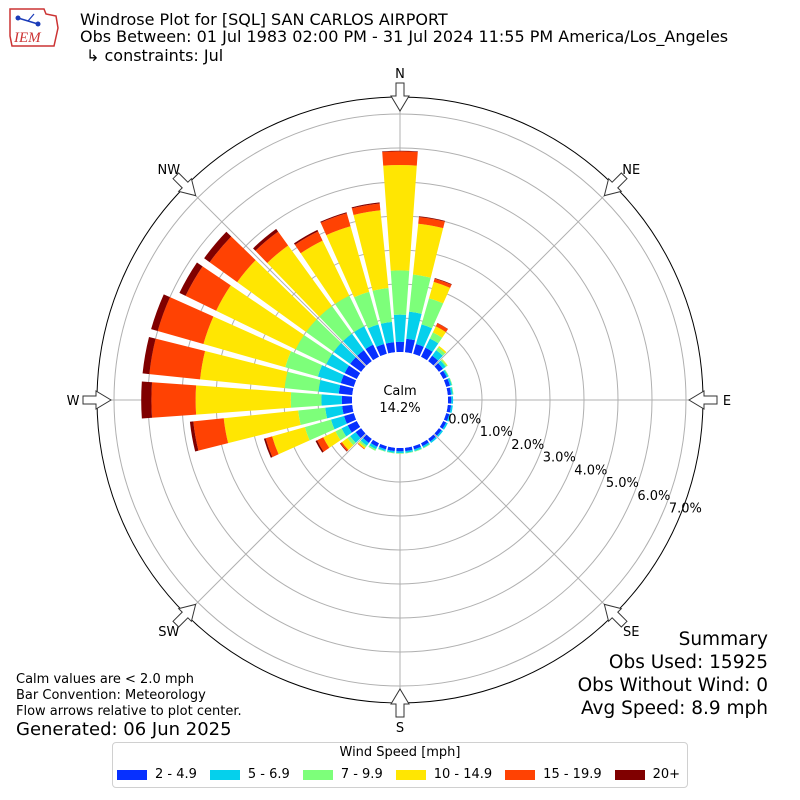  I want to click on calm-note: Calm values are < 2.0 mph, so click(105, 679).